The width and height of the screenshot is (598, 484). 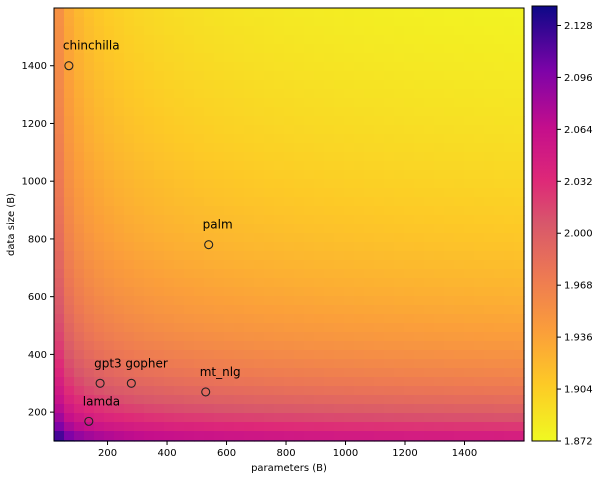 I want to click on x-tick-label: 1000, so click(x=345, y=453).